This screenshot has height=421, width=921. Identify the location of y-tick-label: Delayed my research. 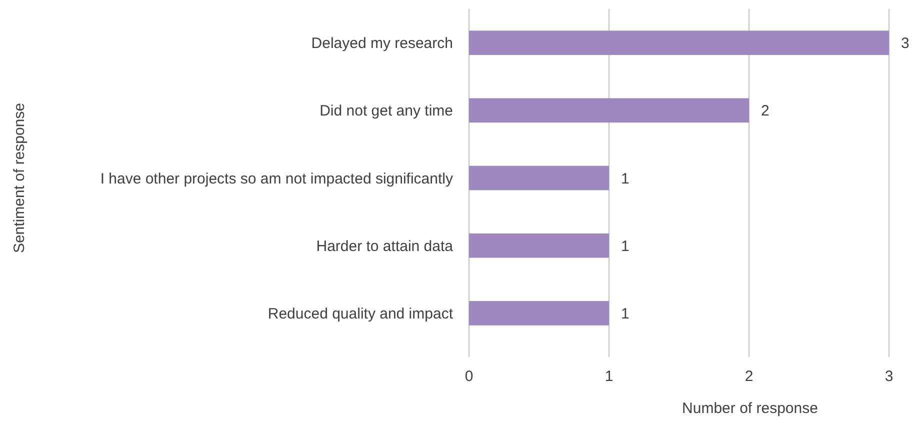
(382, 43).